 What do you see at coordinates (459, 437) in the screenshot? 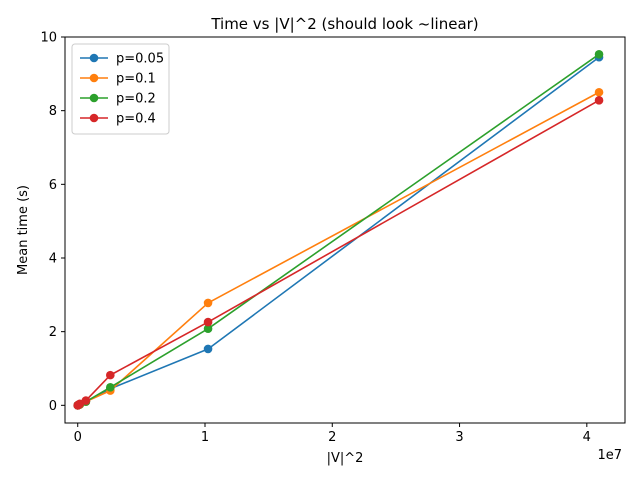
I see `x-tick-label: 3` at bounding box center [459, 437].